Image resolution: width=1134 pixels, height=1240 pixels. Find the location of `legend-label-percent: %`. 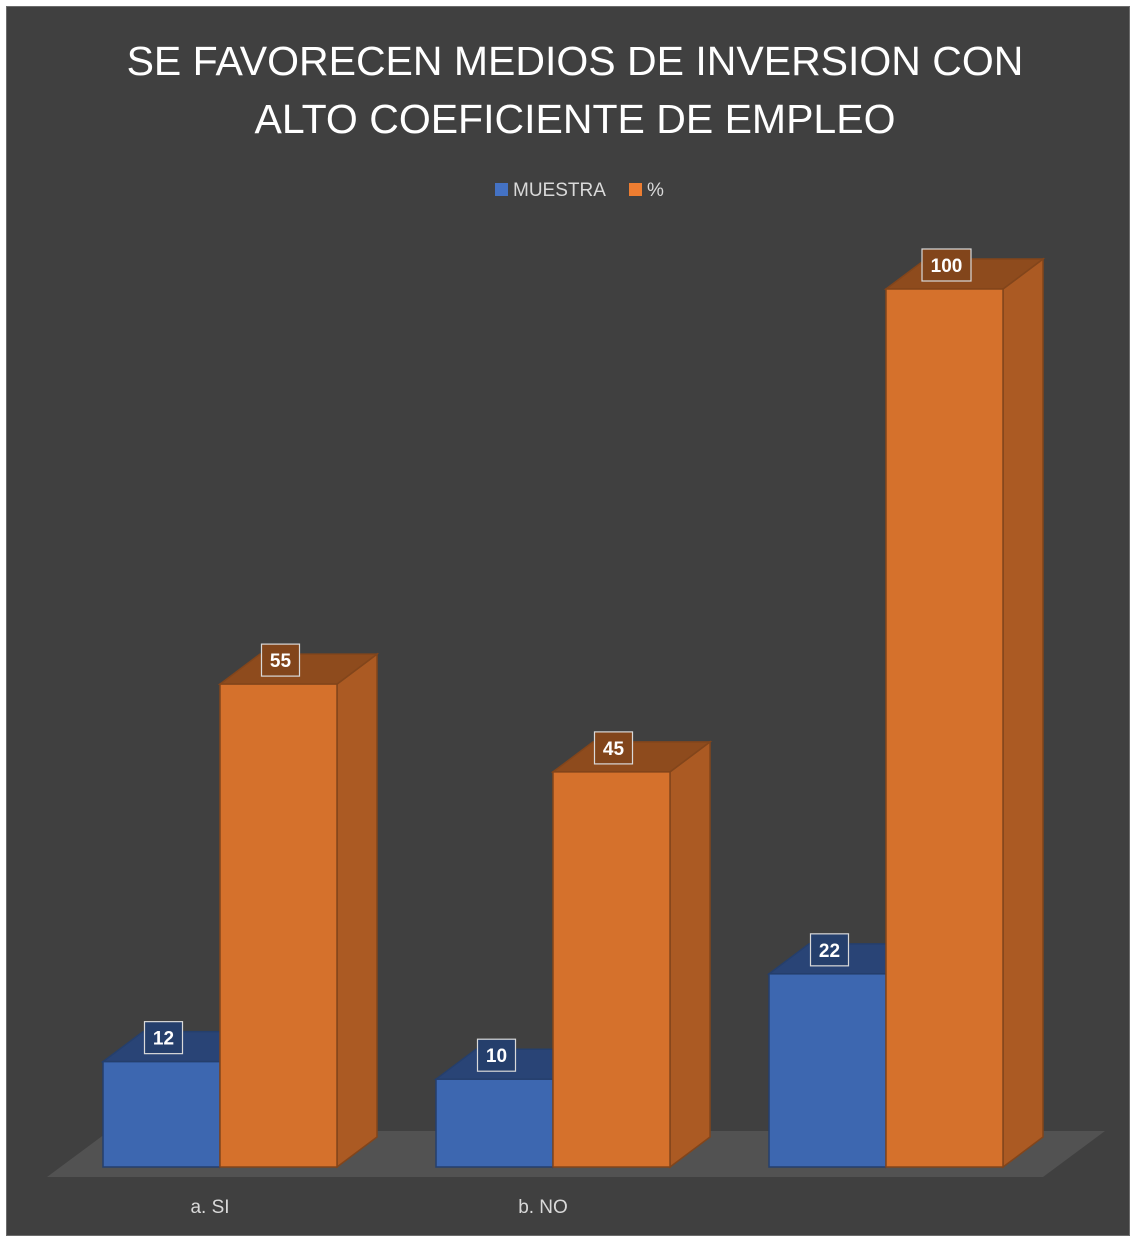

legend-label-percent: % is located at coordinates (655, 190).